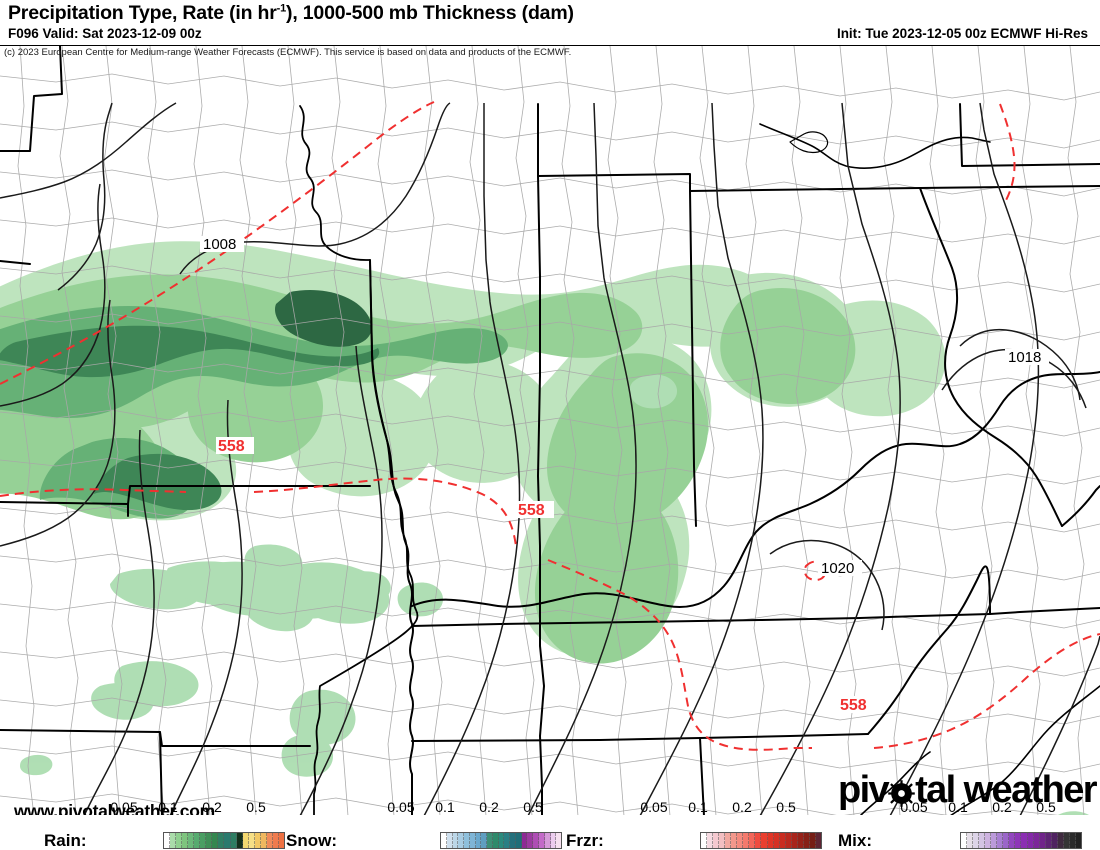  Describe the element at coordinates (105, 33) in the screenshot. I see `valid-time-label: F096 Valid: Sat 2023-12-09 00z` at that location.